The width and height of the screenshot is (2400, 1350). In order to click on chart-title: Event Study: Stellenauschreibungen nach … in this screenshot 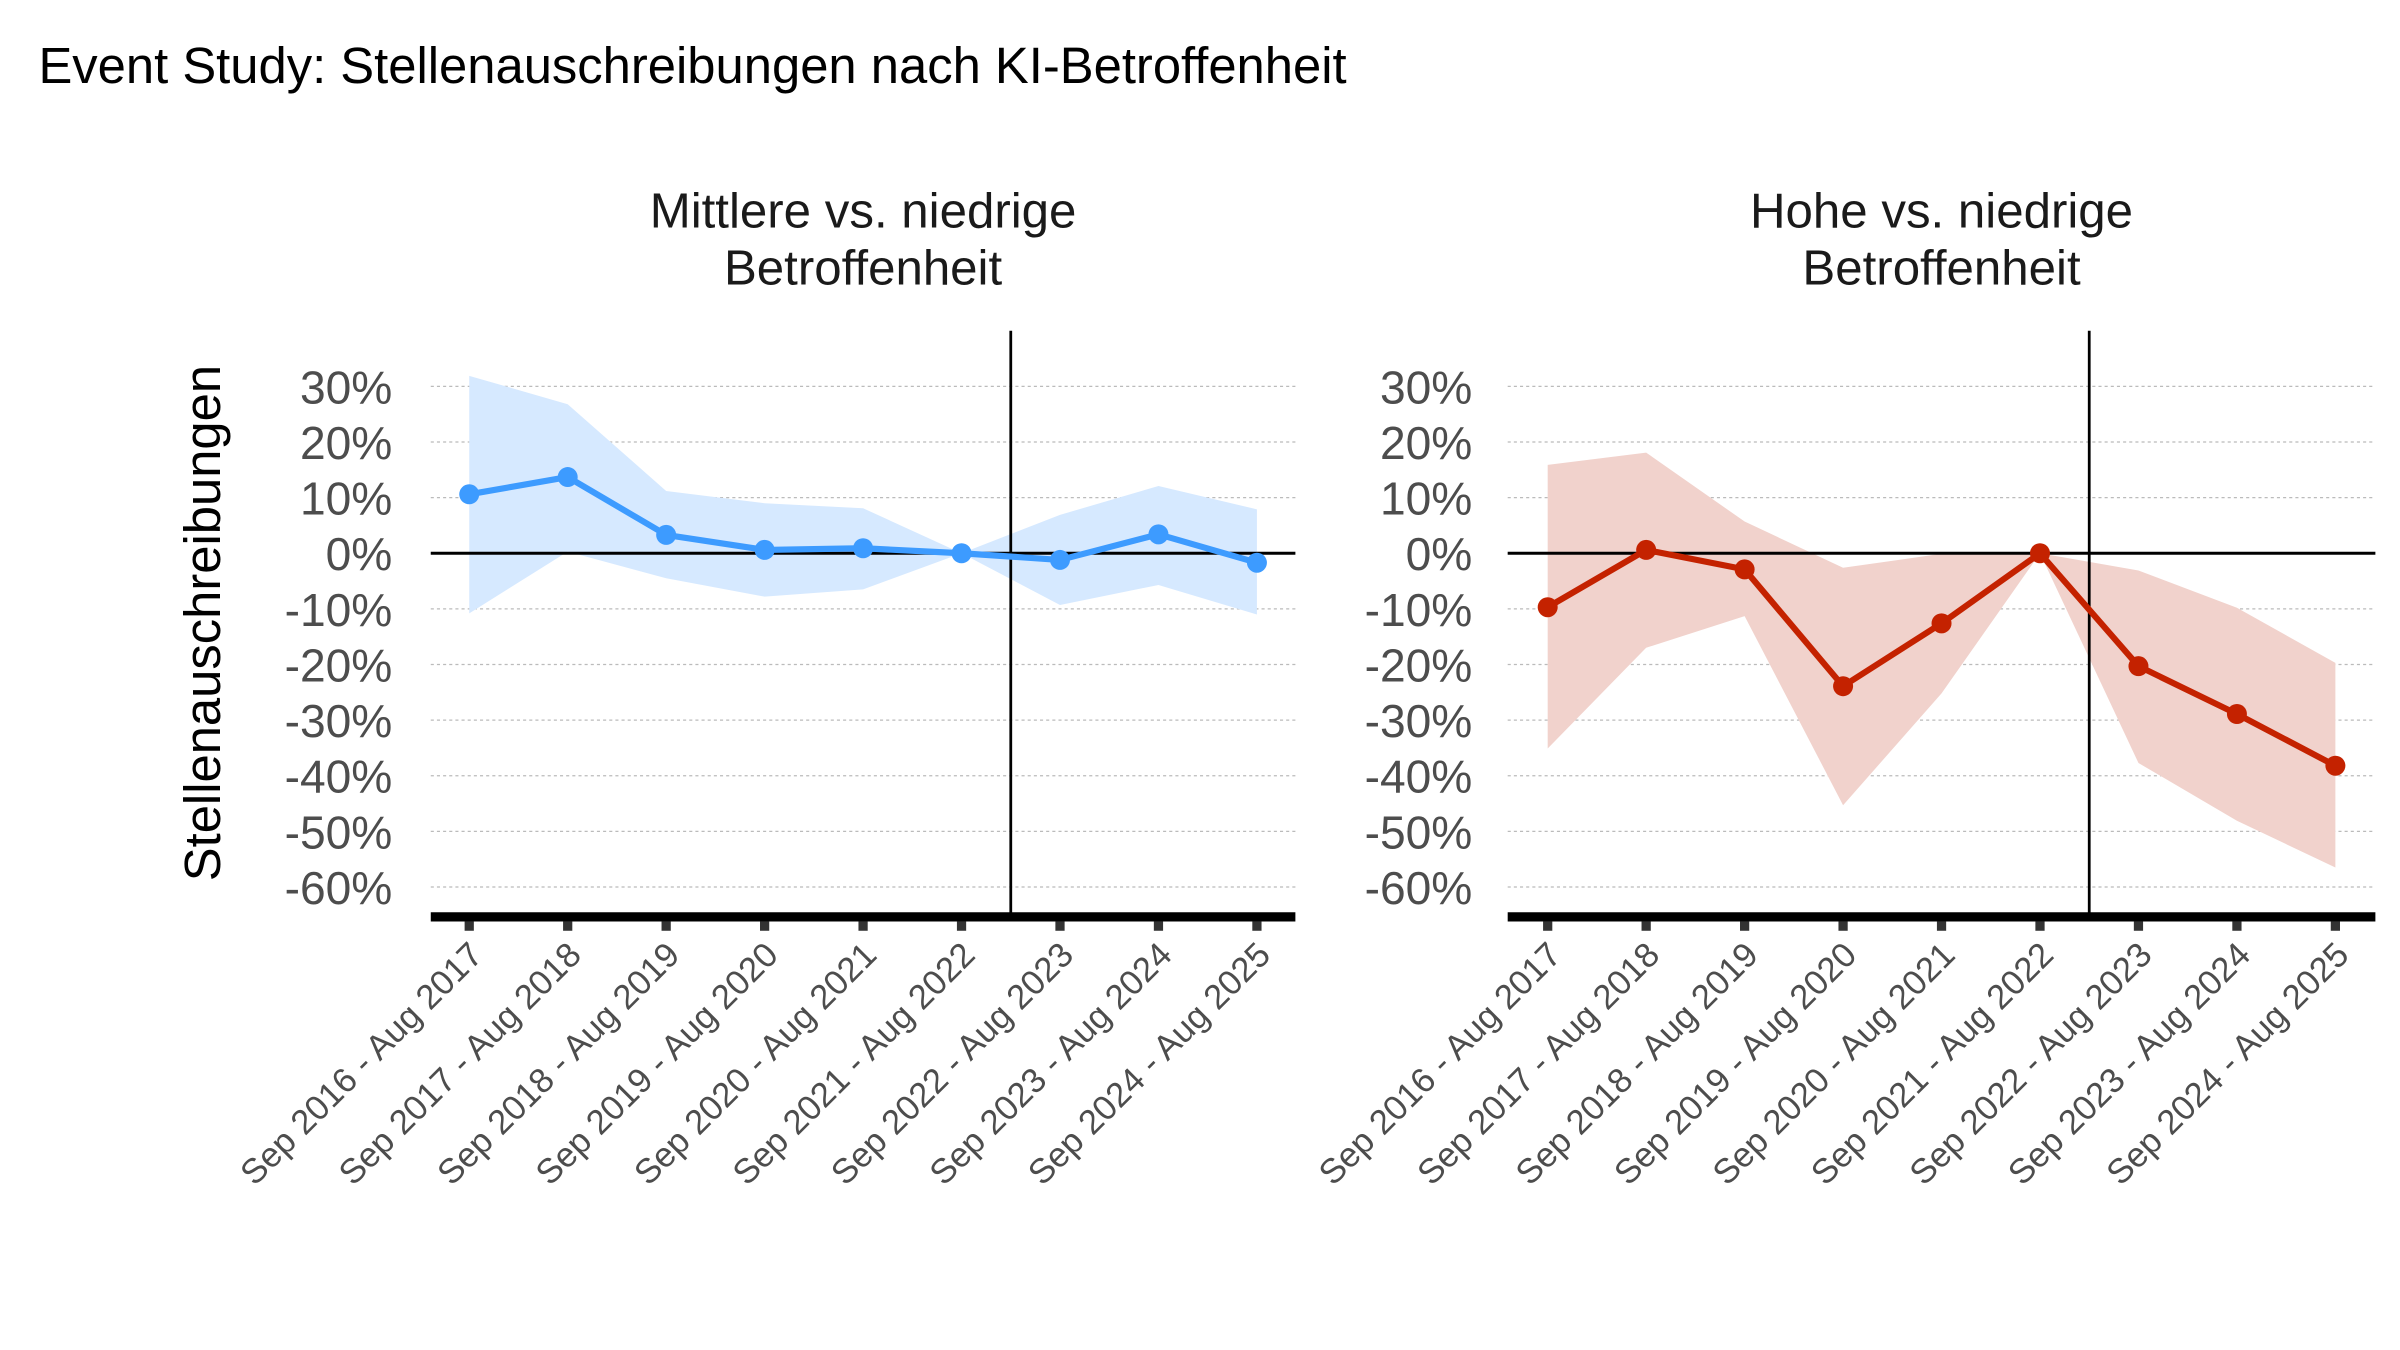, I will do `click(692, 65)`.